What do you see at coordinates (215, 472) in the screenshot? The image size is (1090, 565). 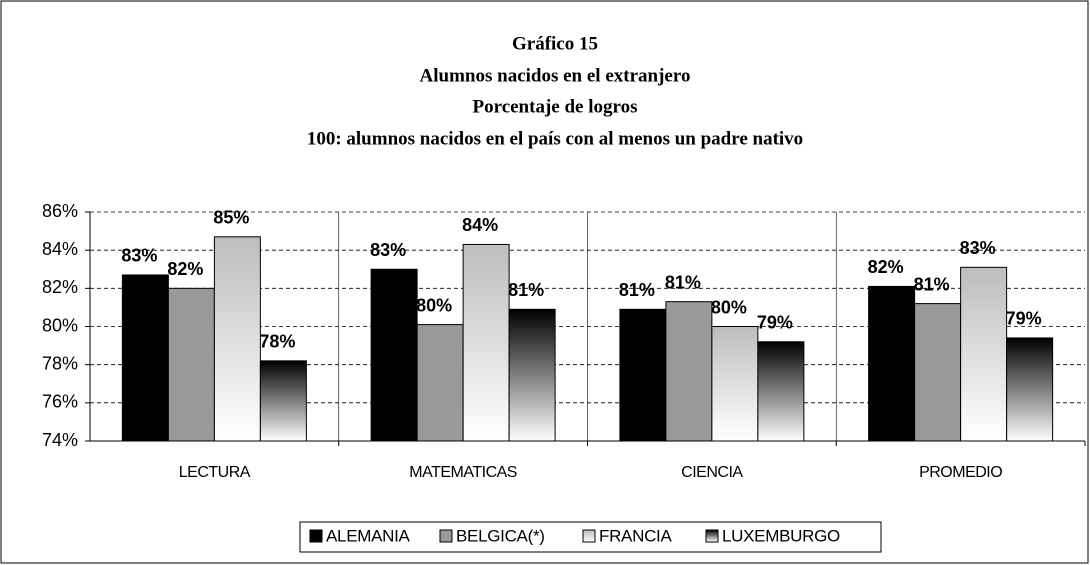 I see `x-tick-label: LECTURA` at bounding box center [215, 472].